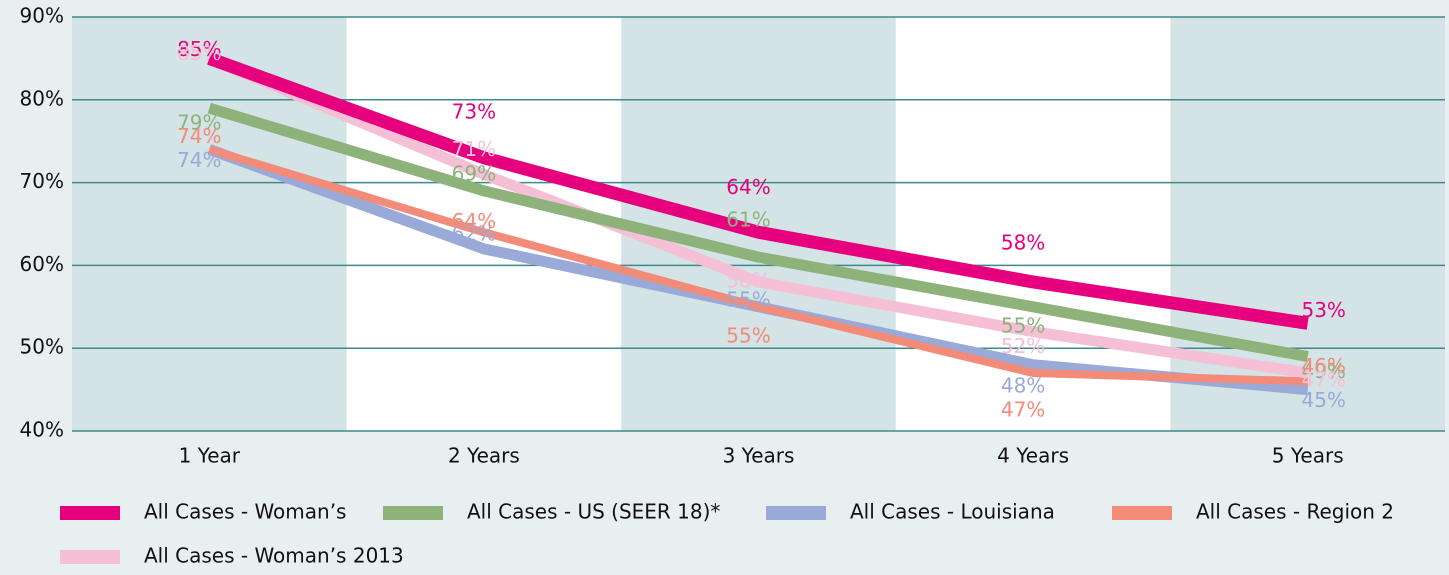  Describe the element at coordinates (199, 123) in the screenshot. I see `data-label: 79%` at that location.